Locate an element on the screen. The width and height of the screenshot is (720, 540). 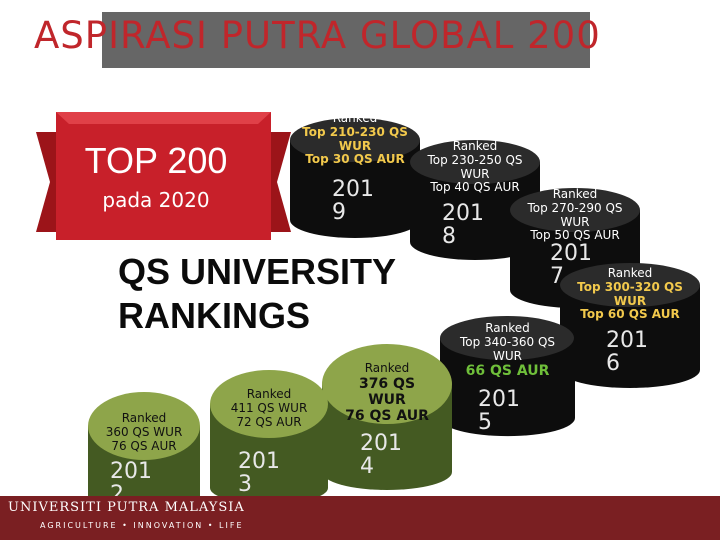
cyl2018-line3: Top 40 QS AUR is located at coordinates (475, 187).